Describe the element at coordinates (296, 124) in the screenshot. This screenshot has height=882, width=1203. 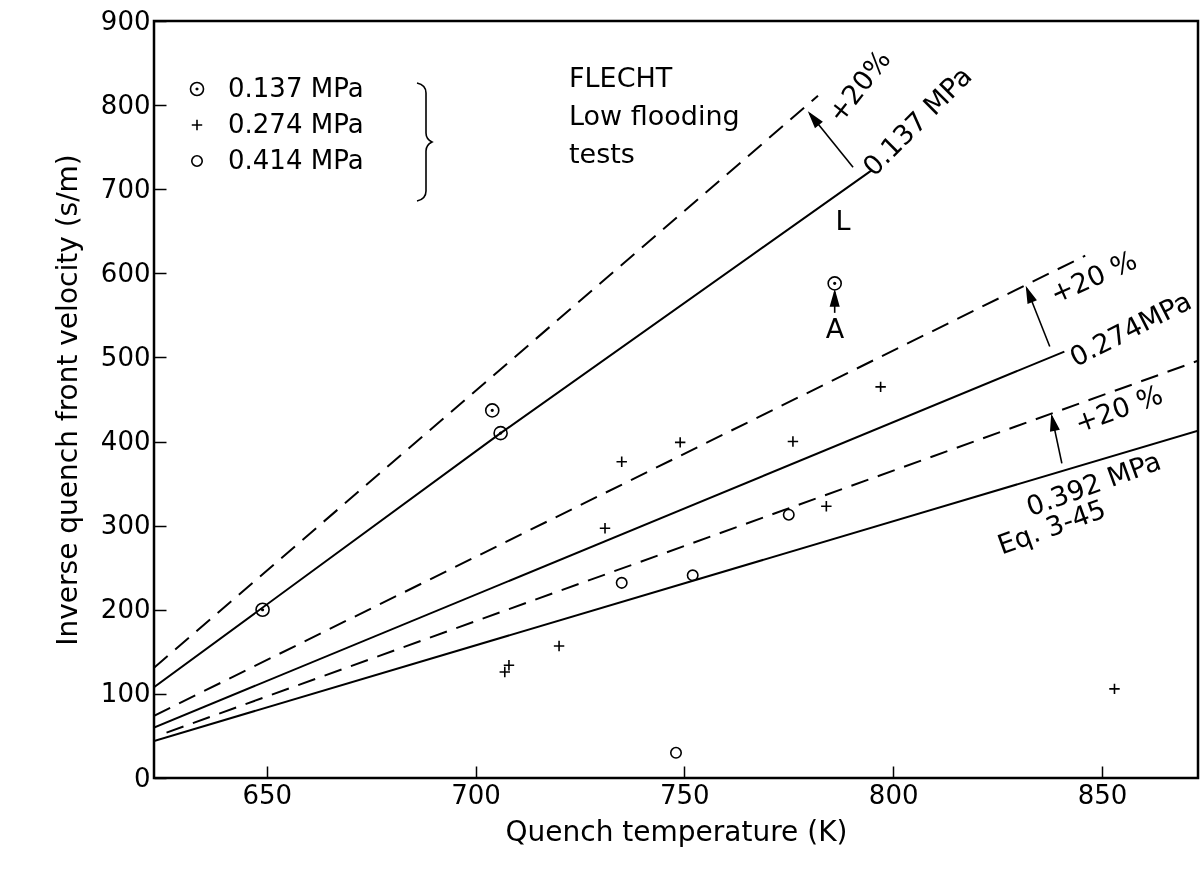
I see `legend-label: 0.274 MPa` at that location.